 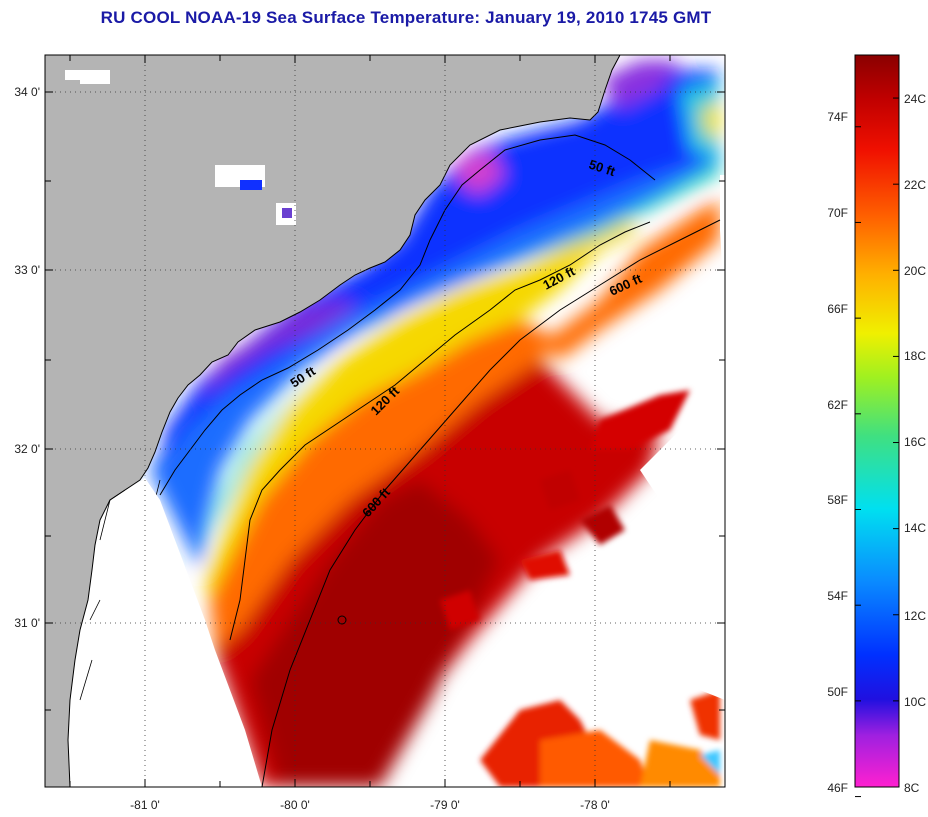 I want to click on c-tick-label: 14C, so click(x=915, y=528).